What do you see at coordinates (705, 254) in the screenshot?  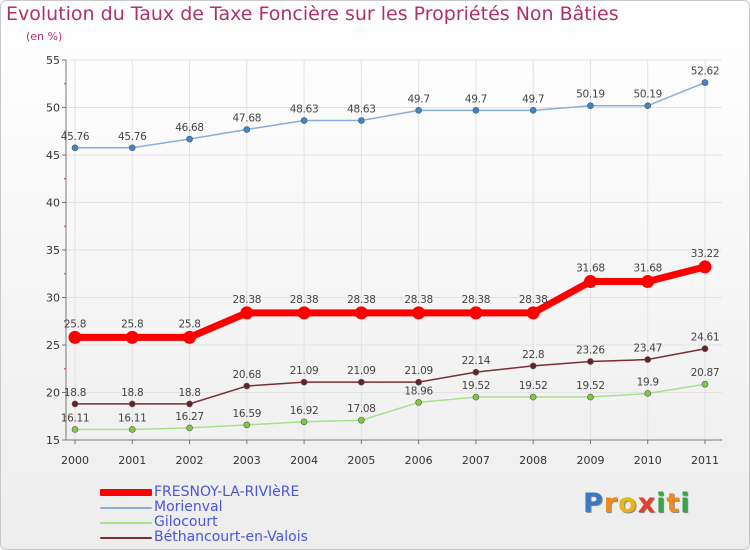 I see `data-label-fresnoy-la-rivi-re: 33.22` at bounding box center [705, 254].